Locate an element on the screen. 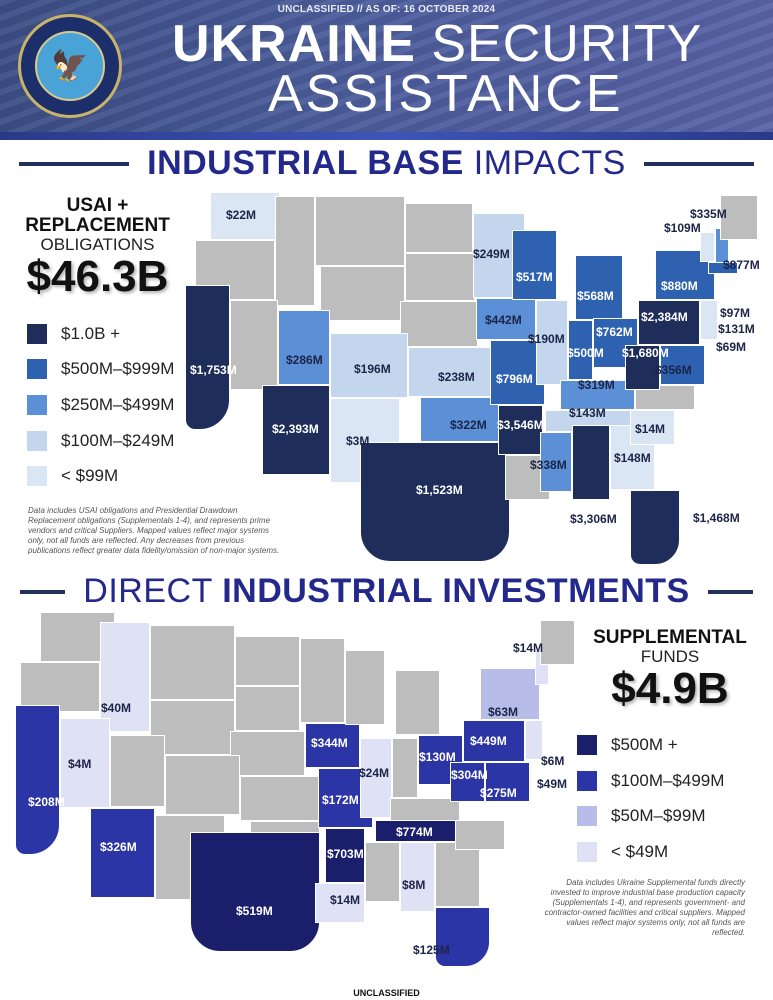 This screenshot has width=773, height=1000. state-la is located at coordinates (340, 903).